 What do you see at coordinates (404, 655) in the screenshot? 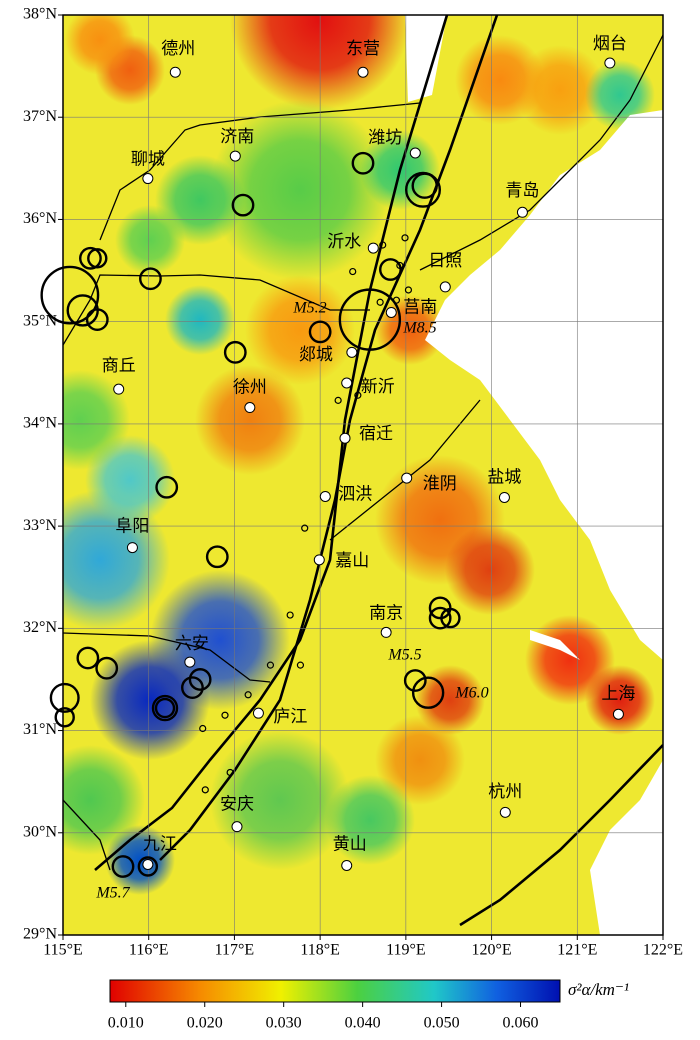
I see `magnitude-annotation: M5.5` at bounding box center [404, 655].